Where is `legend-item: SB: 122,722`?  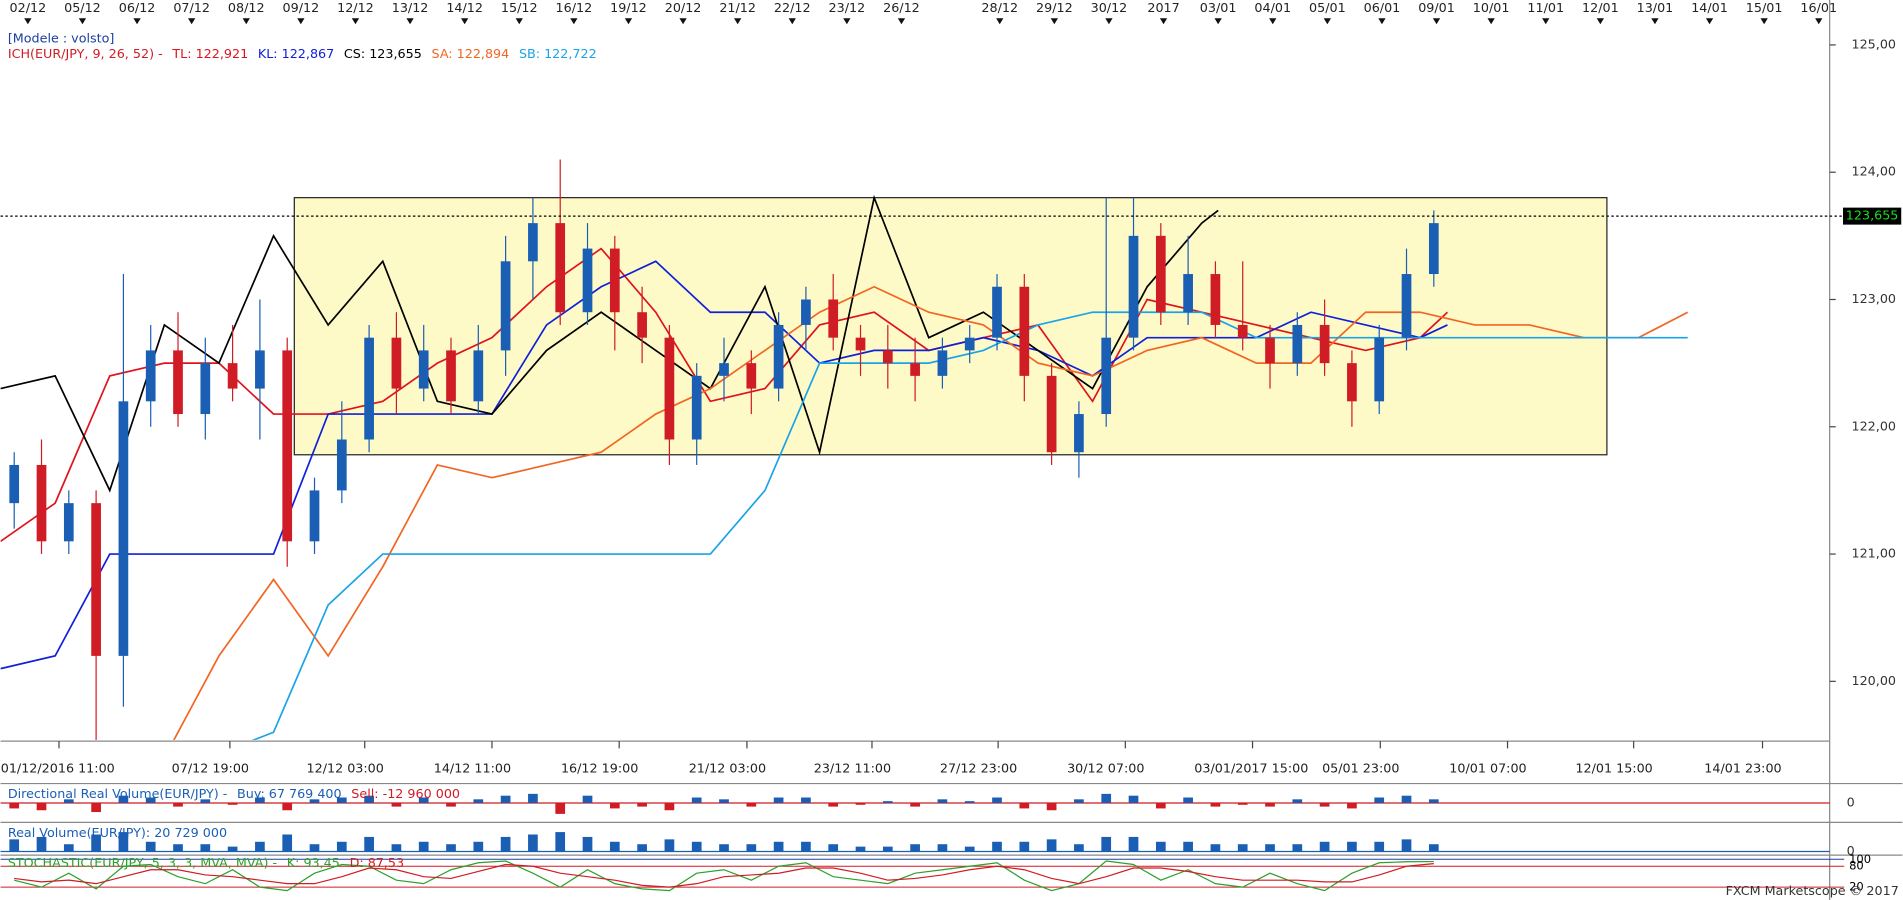 legend-item: SB: 122,722 is located at coordinates (558, 54).